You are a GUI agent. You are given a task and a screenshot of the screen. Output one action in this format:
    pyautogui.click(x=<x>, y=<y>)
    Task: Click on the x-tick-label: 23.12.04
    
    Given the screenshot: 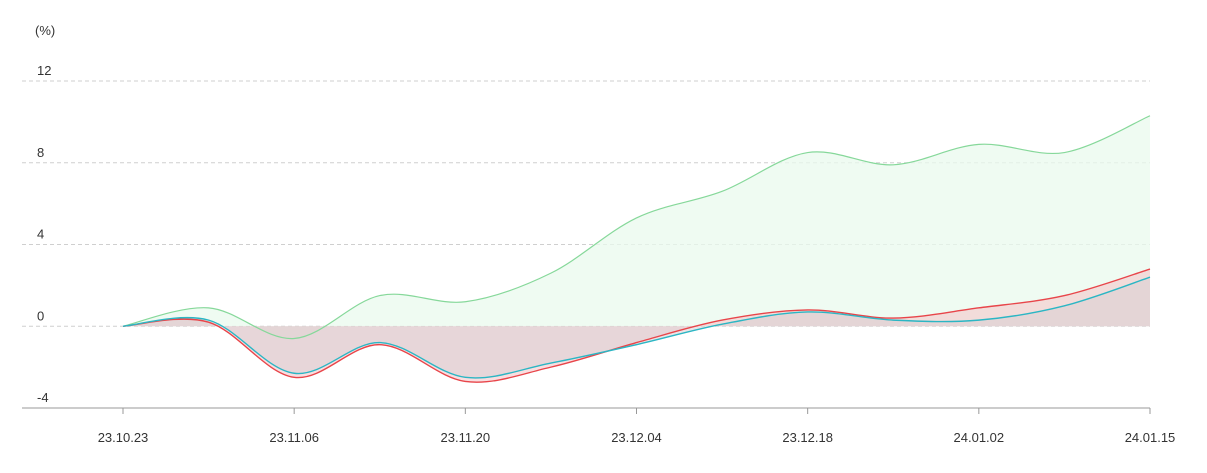 What is the action you would take?
    pyautogui.click(x=636, y=437)
    